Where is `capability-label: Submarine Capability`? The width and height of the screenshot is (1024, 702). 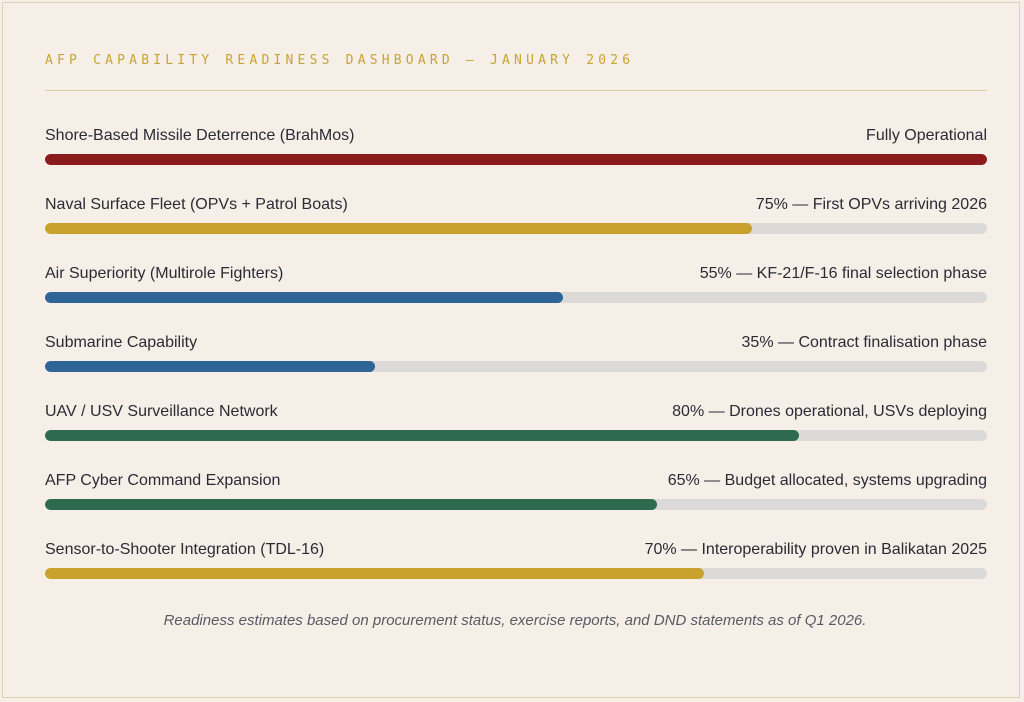
capability-label: Submarine Capability is located at coordinates (121, 342).